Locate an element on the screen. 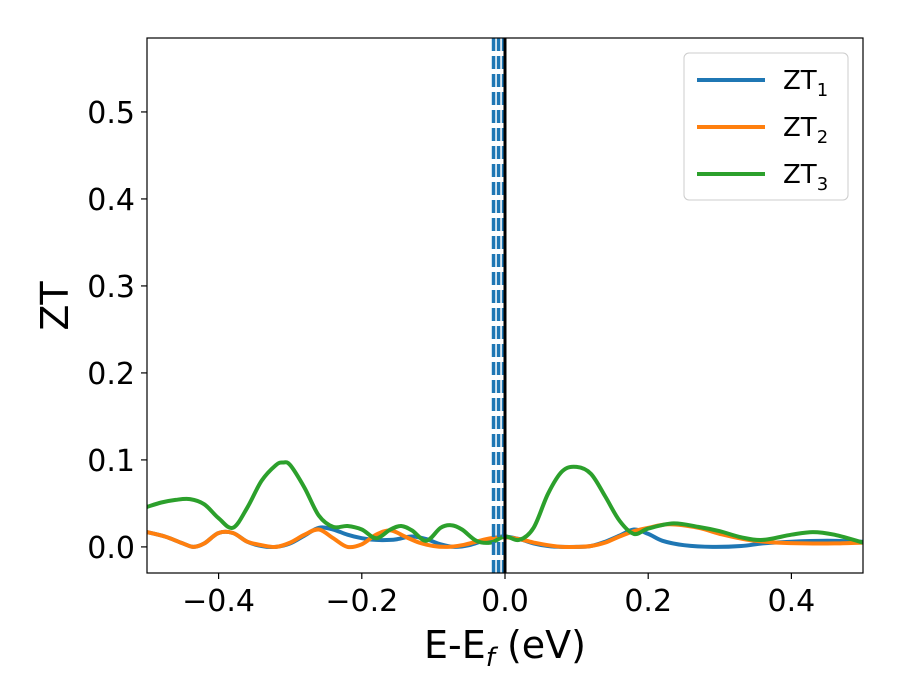  legend-label-zt1: ZT1 is located at coordinates (805, 83).